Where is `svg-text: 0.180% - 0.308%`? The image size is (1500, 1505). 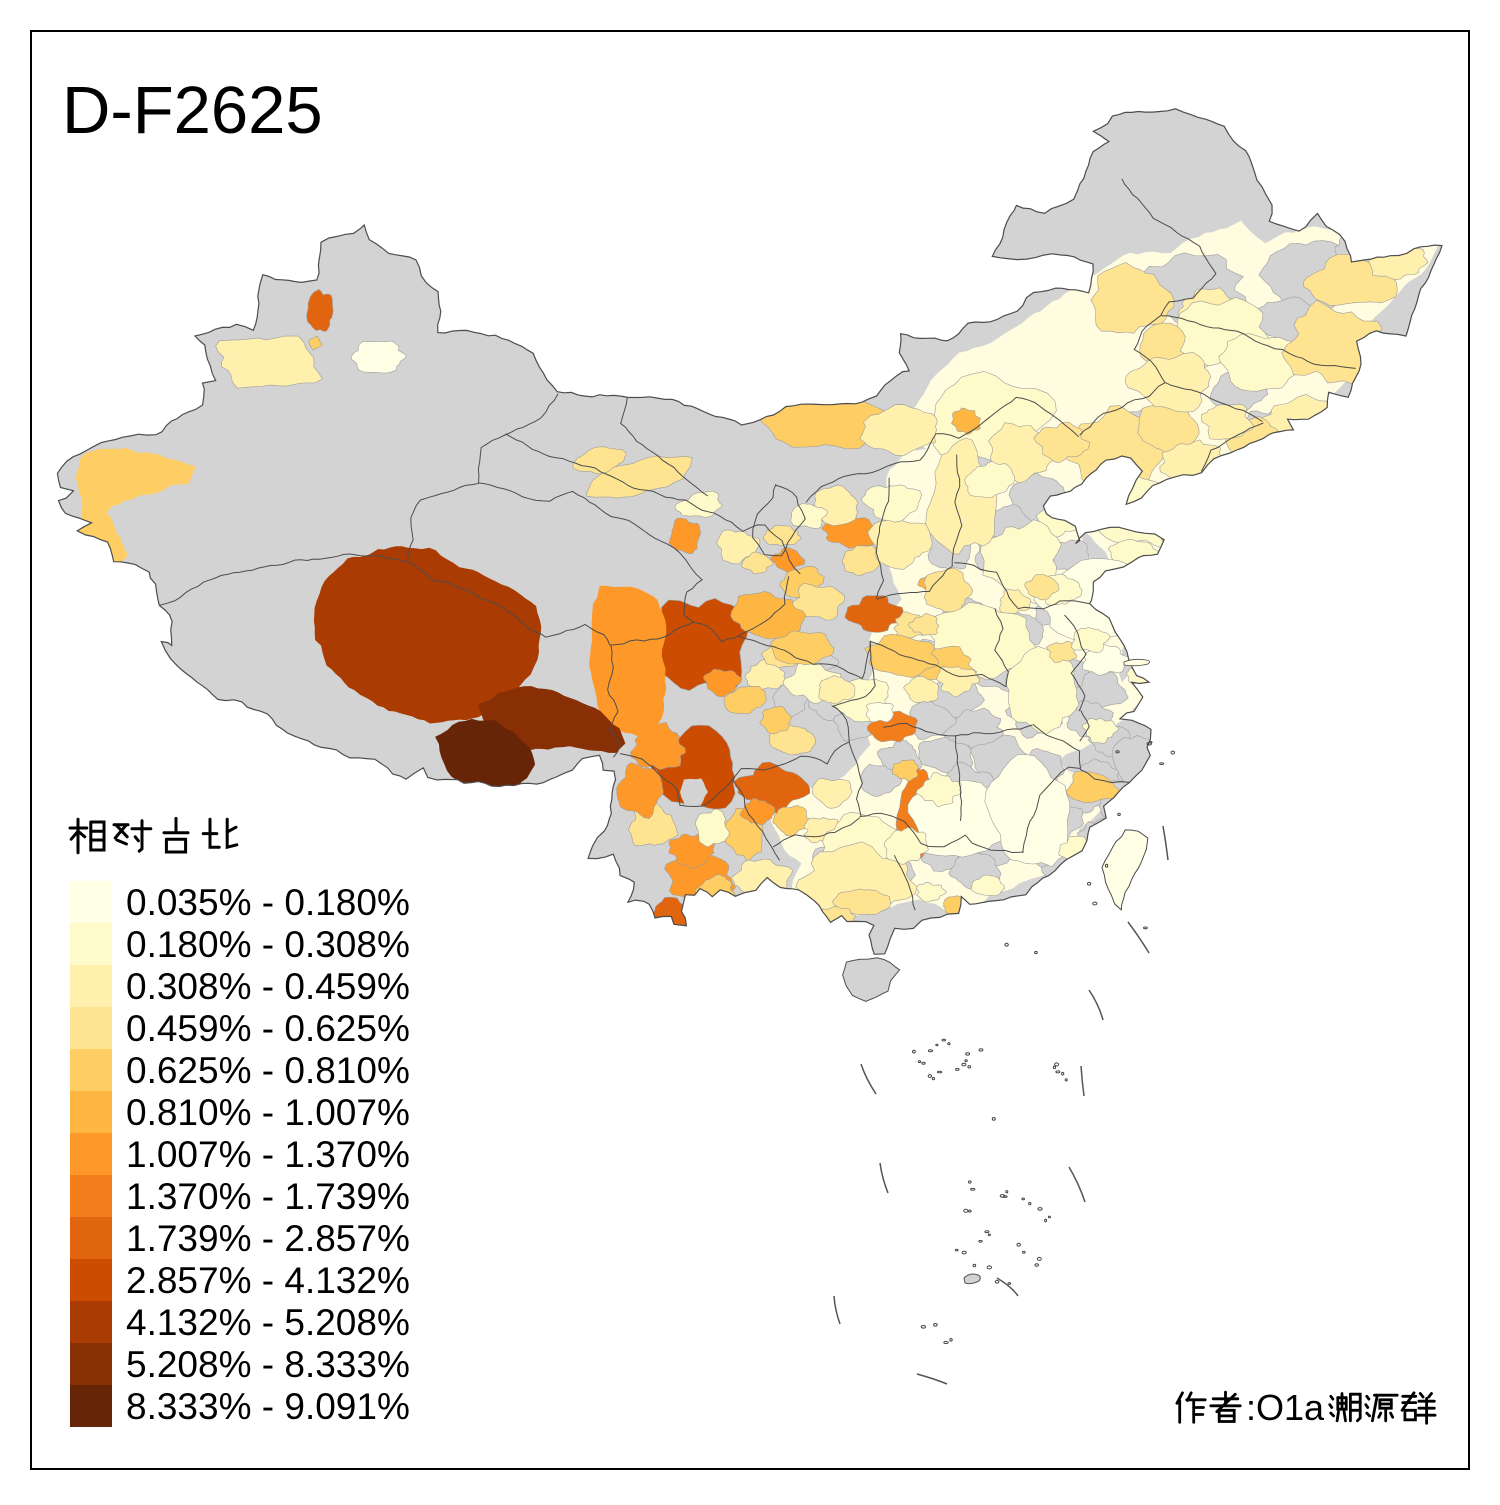 svg-text: 0.180% - 0.308% is located at coordinates (268, 944).